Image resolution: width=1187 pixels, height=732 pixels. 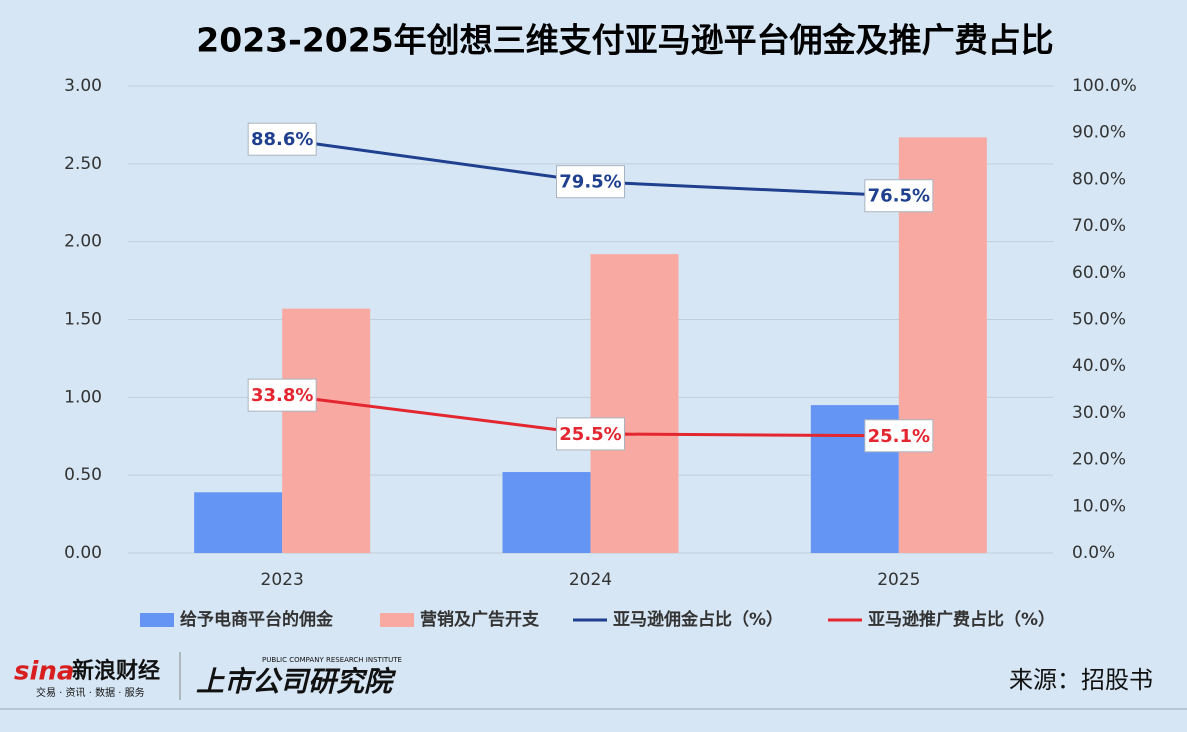 I want to click on x-tick-label: 2023, so click(x=282, y=580).